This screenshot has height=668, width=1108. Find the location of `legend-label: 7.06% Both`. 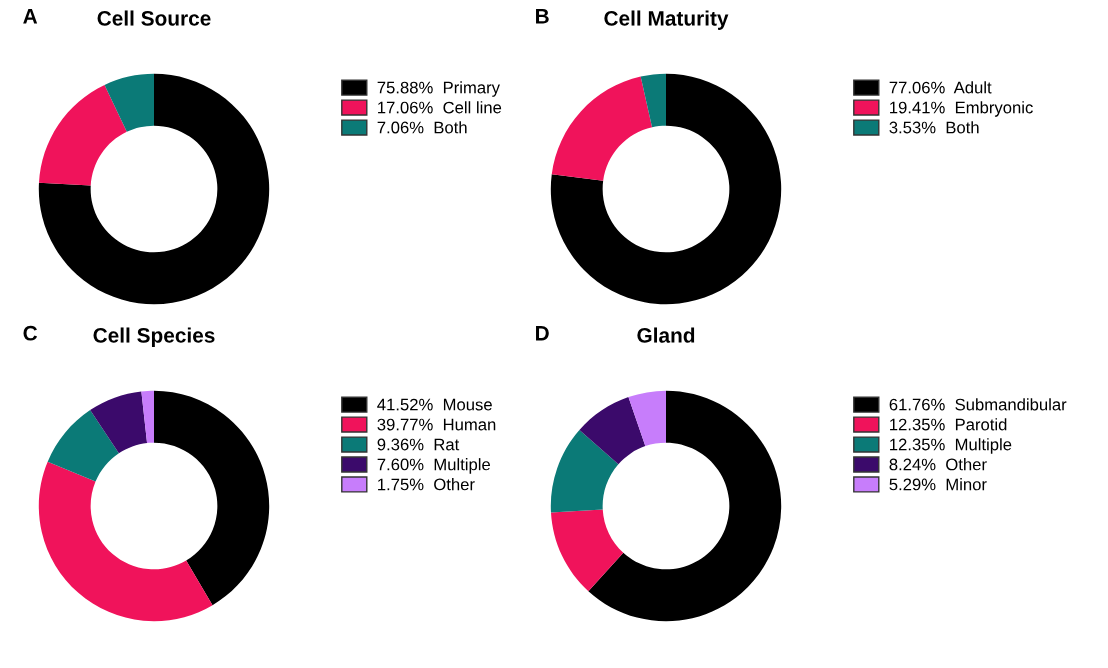

legend-label: 7.06% Both is located at coordinates (422, 127).